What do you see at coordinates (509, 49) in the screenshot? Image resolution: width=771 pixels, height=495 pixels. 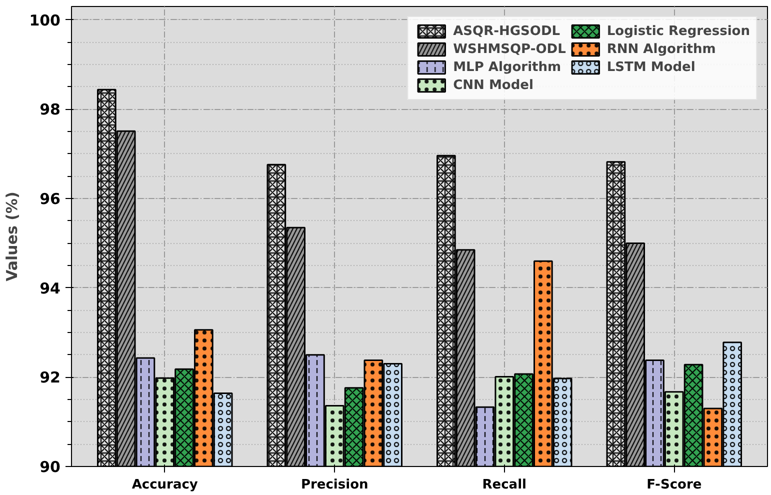 I see `legend-label: WSHMSQP-ODL` at bounding box center [509, 49].